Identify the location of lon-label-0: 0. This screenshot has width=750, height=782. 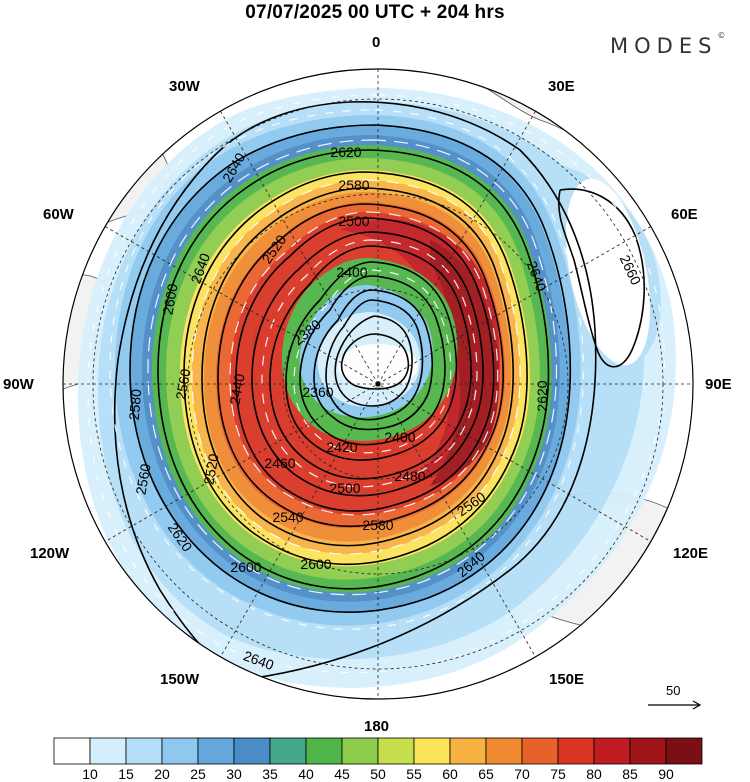
(376, 42).